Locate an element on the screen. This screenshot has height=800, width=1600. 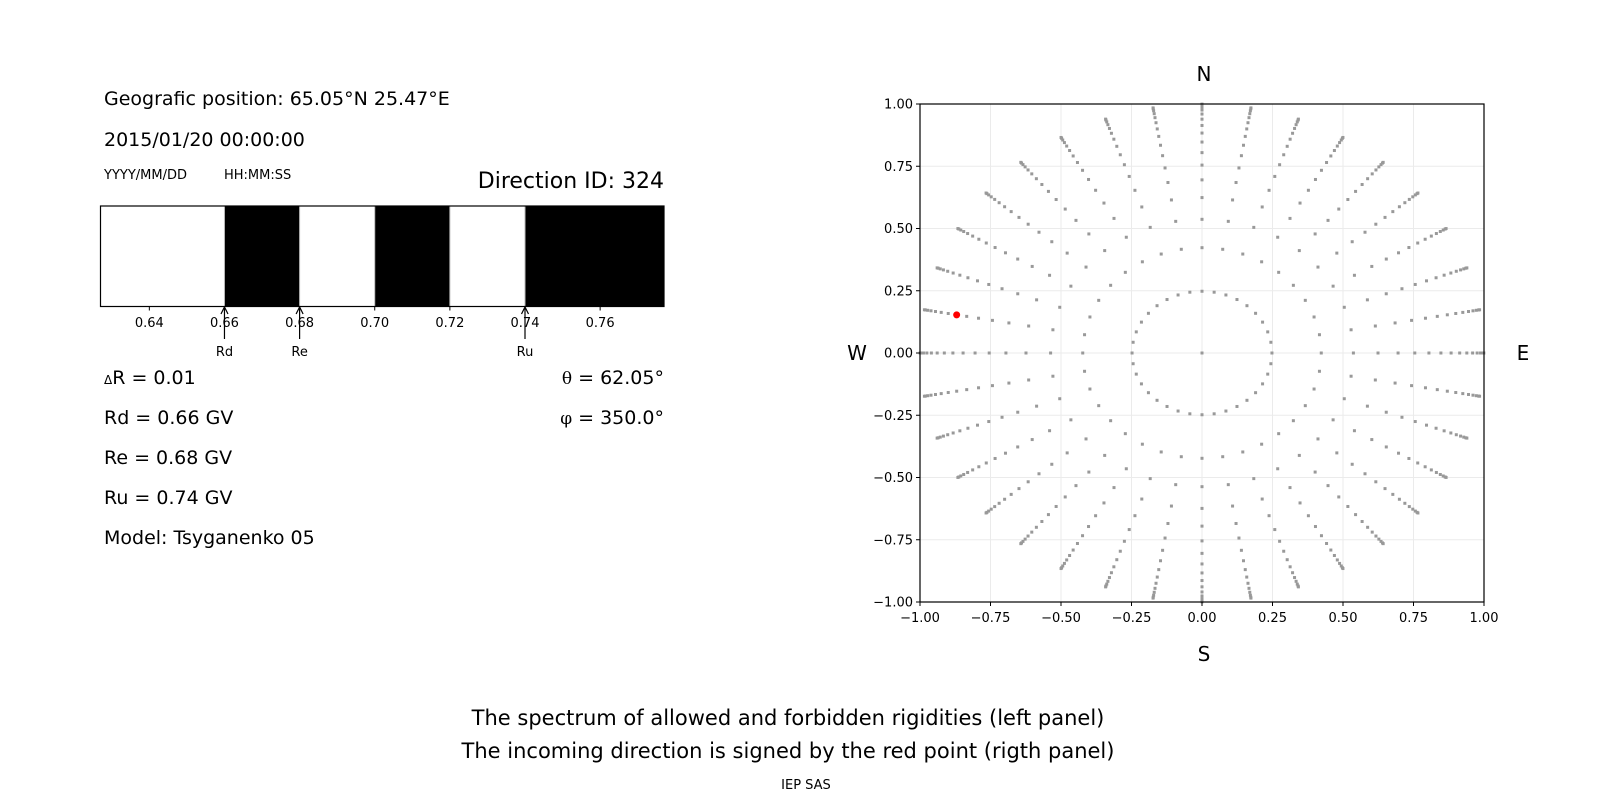
phi-symbol: φ is located at coordinates (566, 419).